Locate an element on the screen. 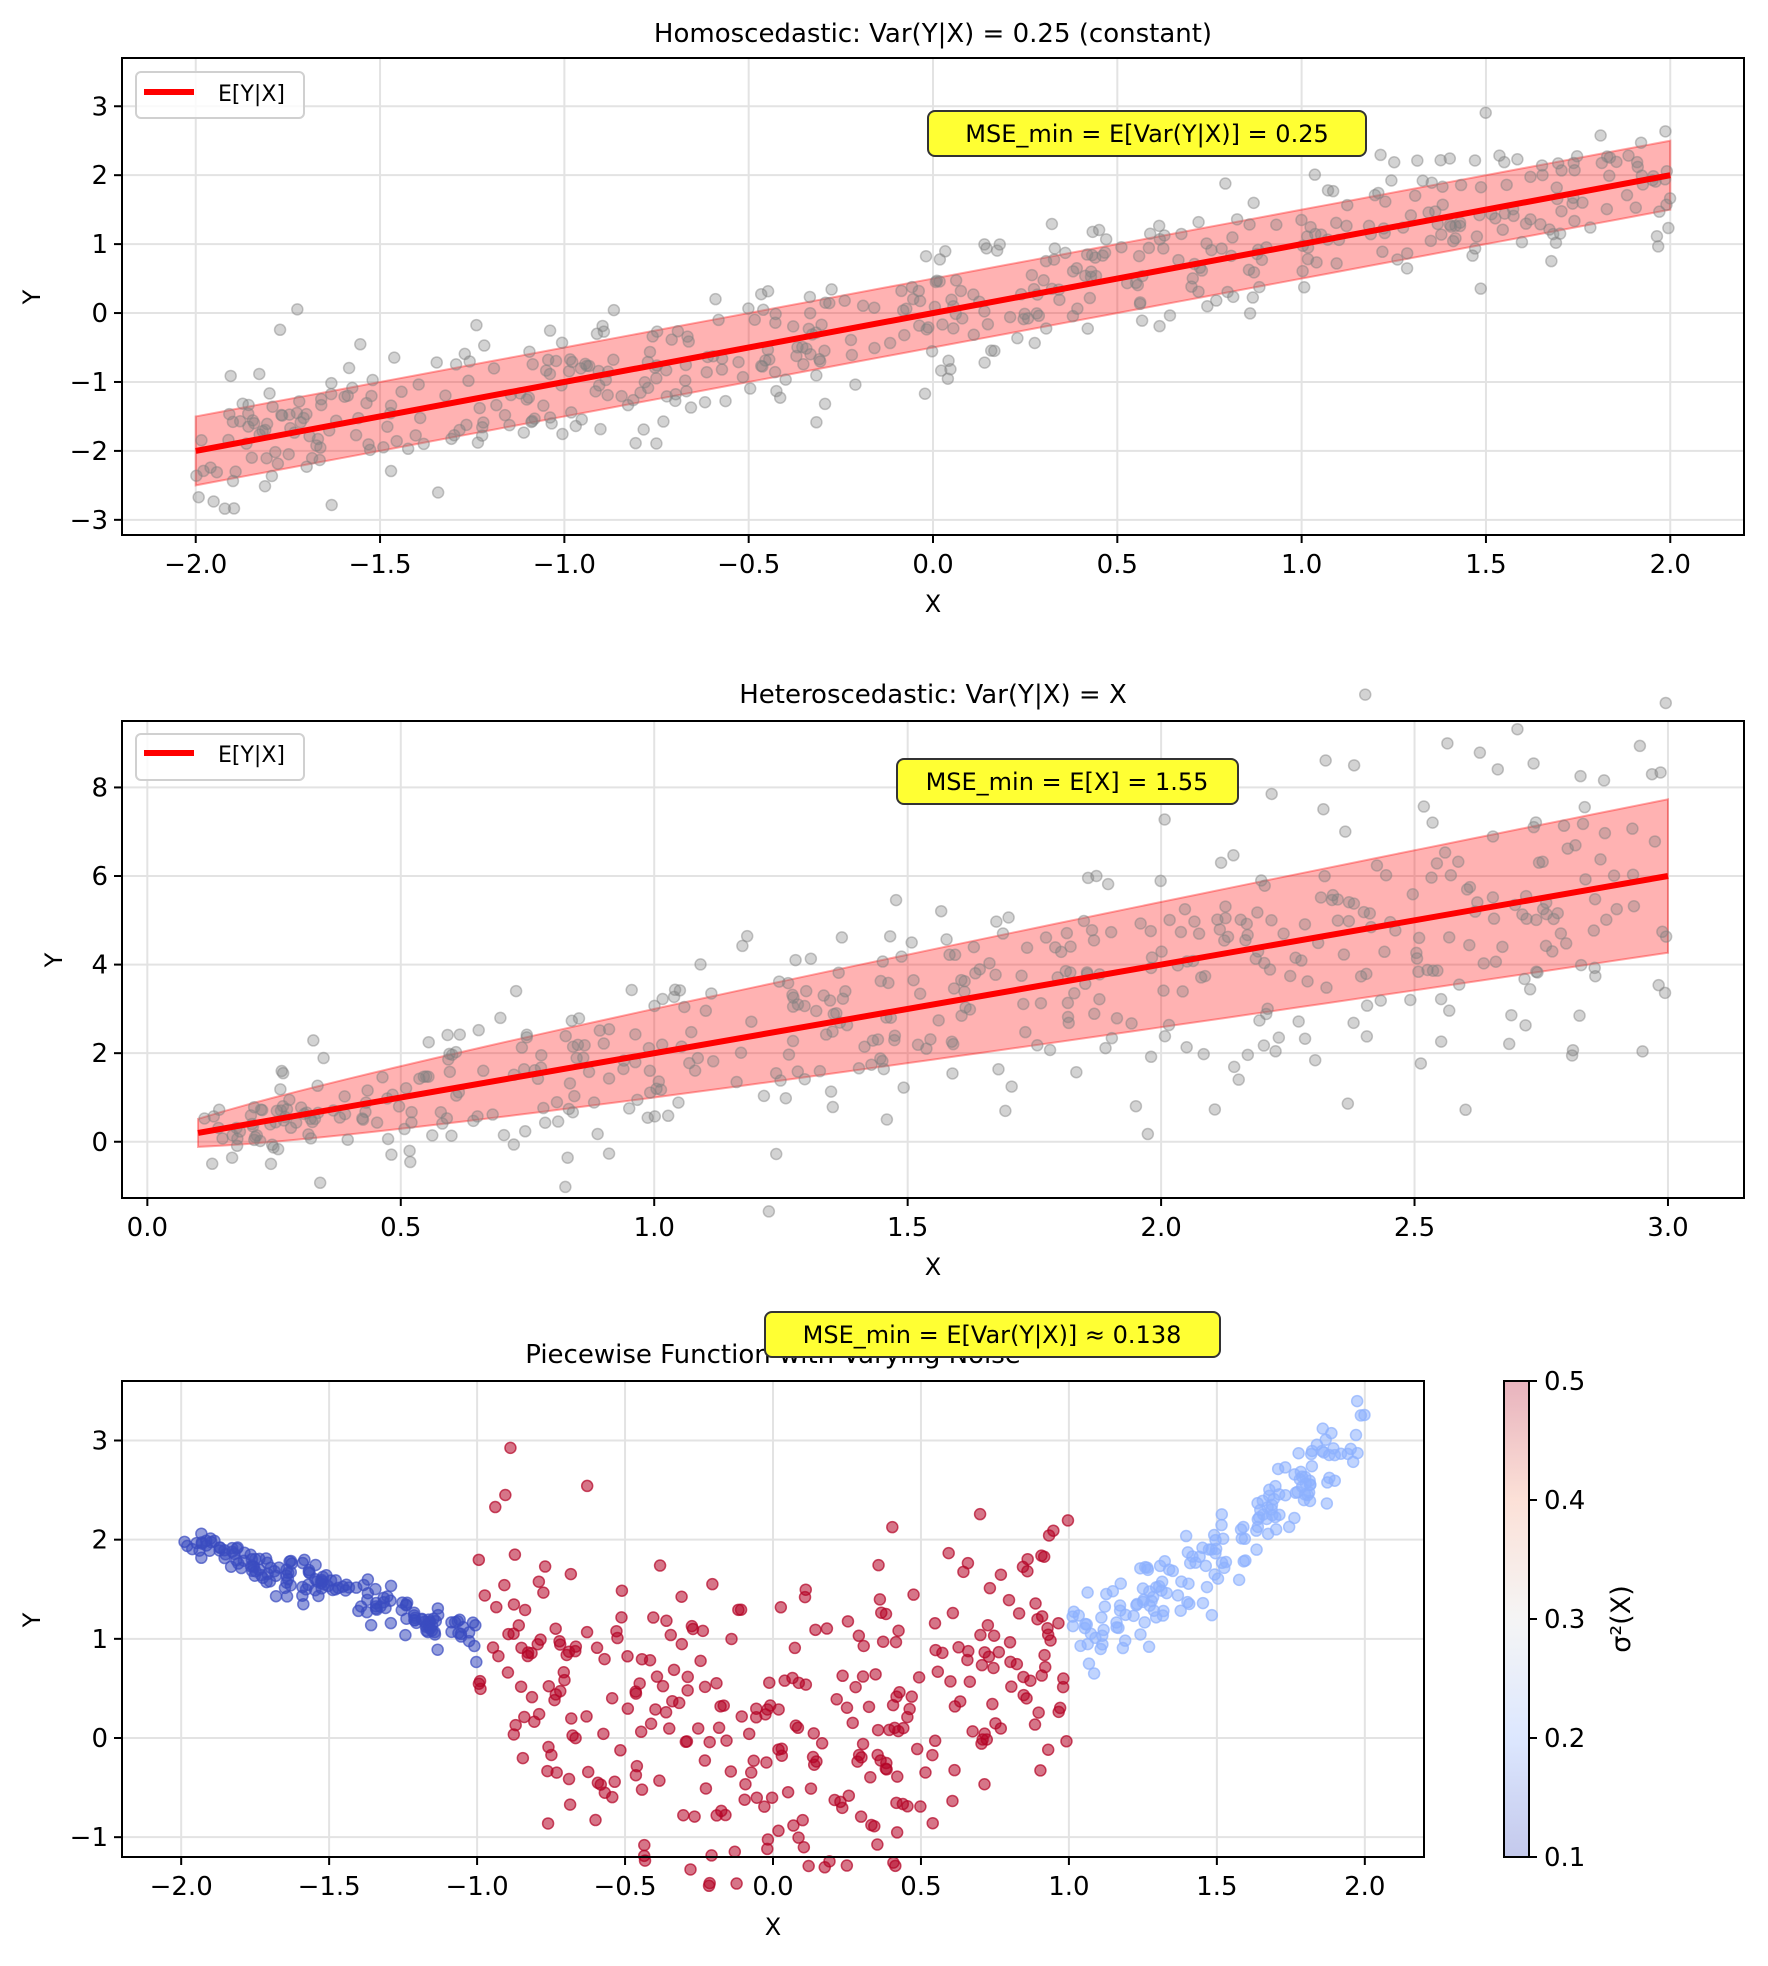 The width and height of the screenshot is (1768, 1966). x-tick-label: −2.0 is located at coordinates (195, 565).